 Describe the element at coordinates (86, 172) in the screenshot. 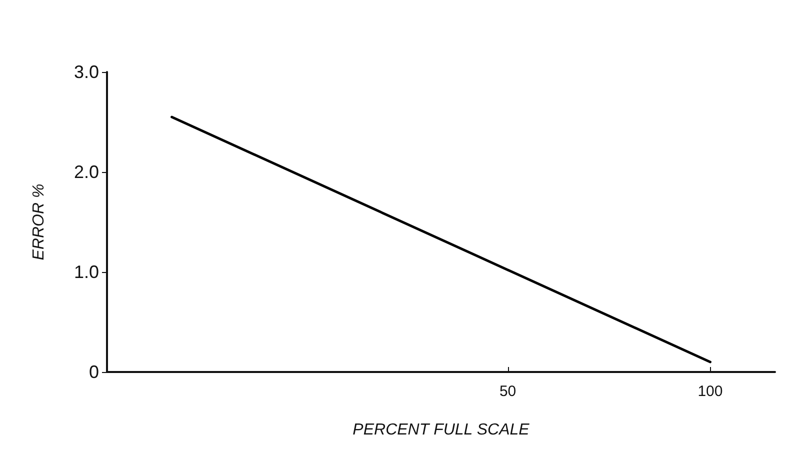

I see `y-tick-label: 2.0` at that location.